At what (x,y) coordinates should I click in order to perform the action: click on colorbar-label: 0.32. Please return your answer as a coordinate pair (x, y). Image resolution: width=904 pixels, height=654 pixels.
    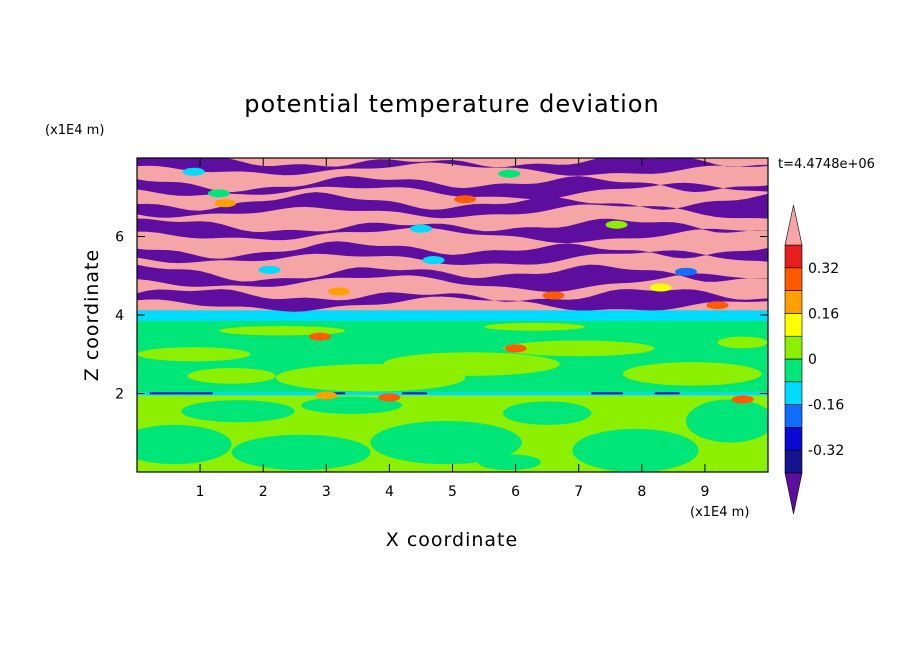
    Looking at the image, I should click on (823, 269).